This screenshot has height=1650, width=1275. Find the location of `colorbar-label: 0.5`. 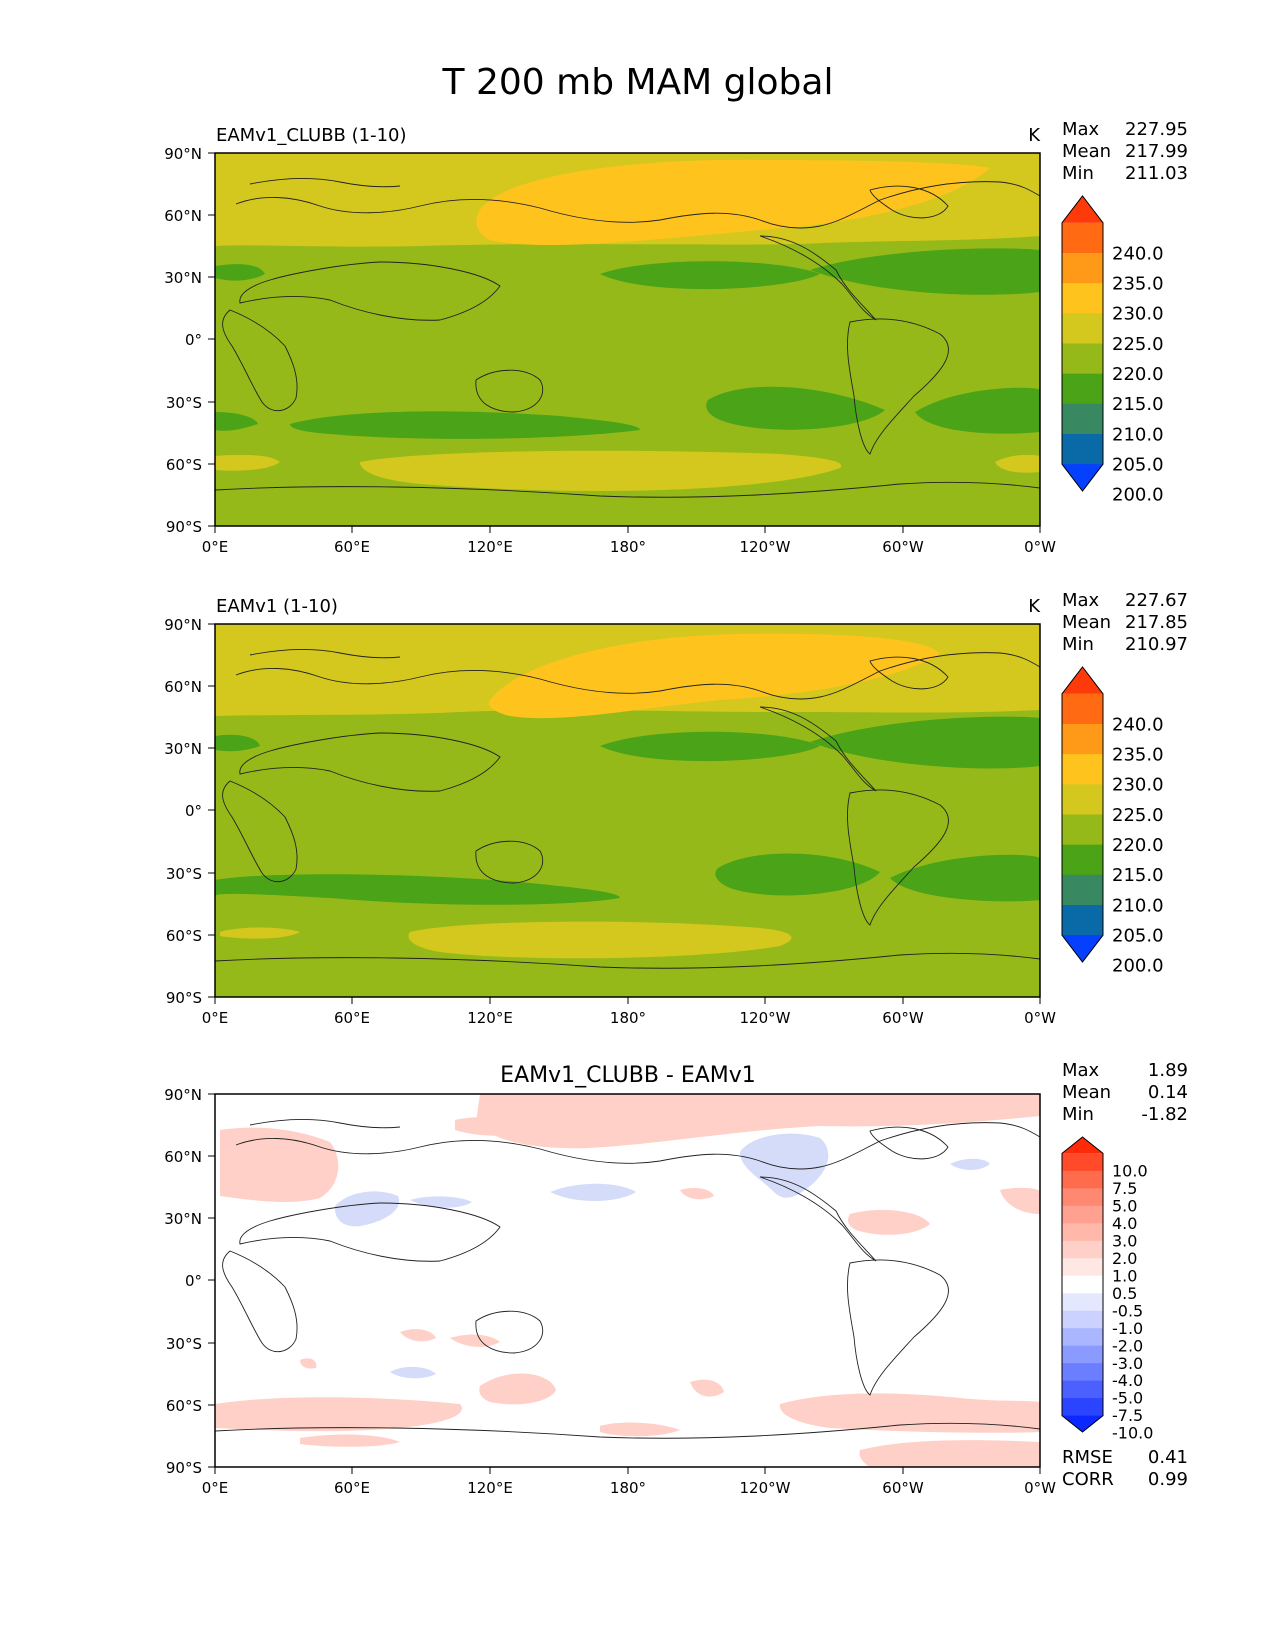

colorbar-label: 0.5 is located at coordinates (1124, 1293).